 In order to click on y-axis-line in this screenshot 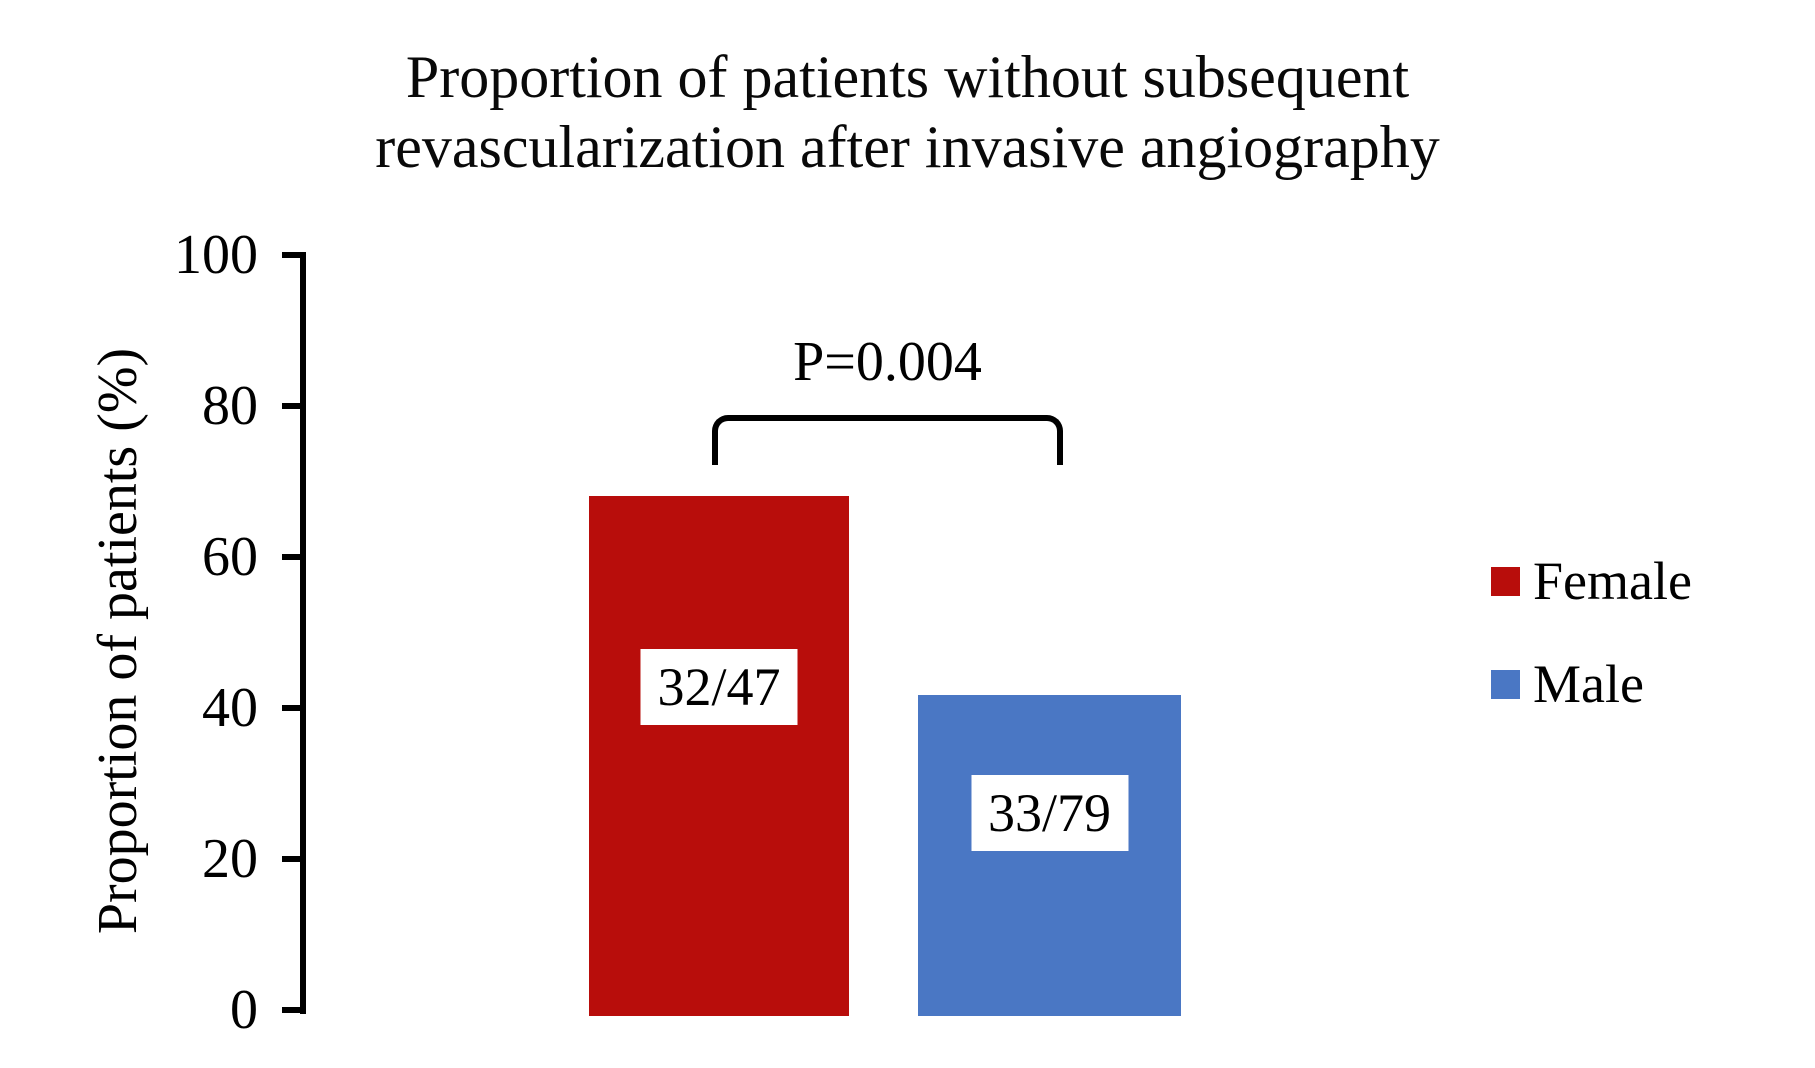, I will do `click(303, 633)`.